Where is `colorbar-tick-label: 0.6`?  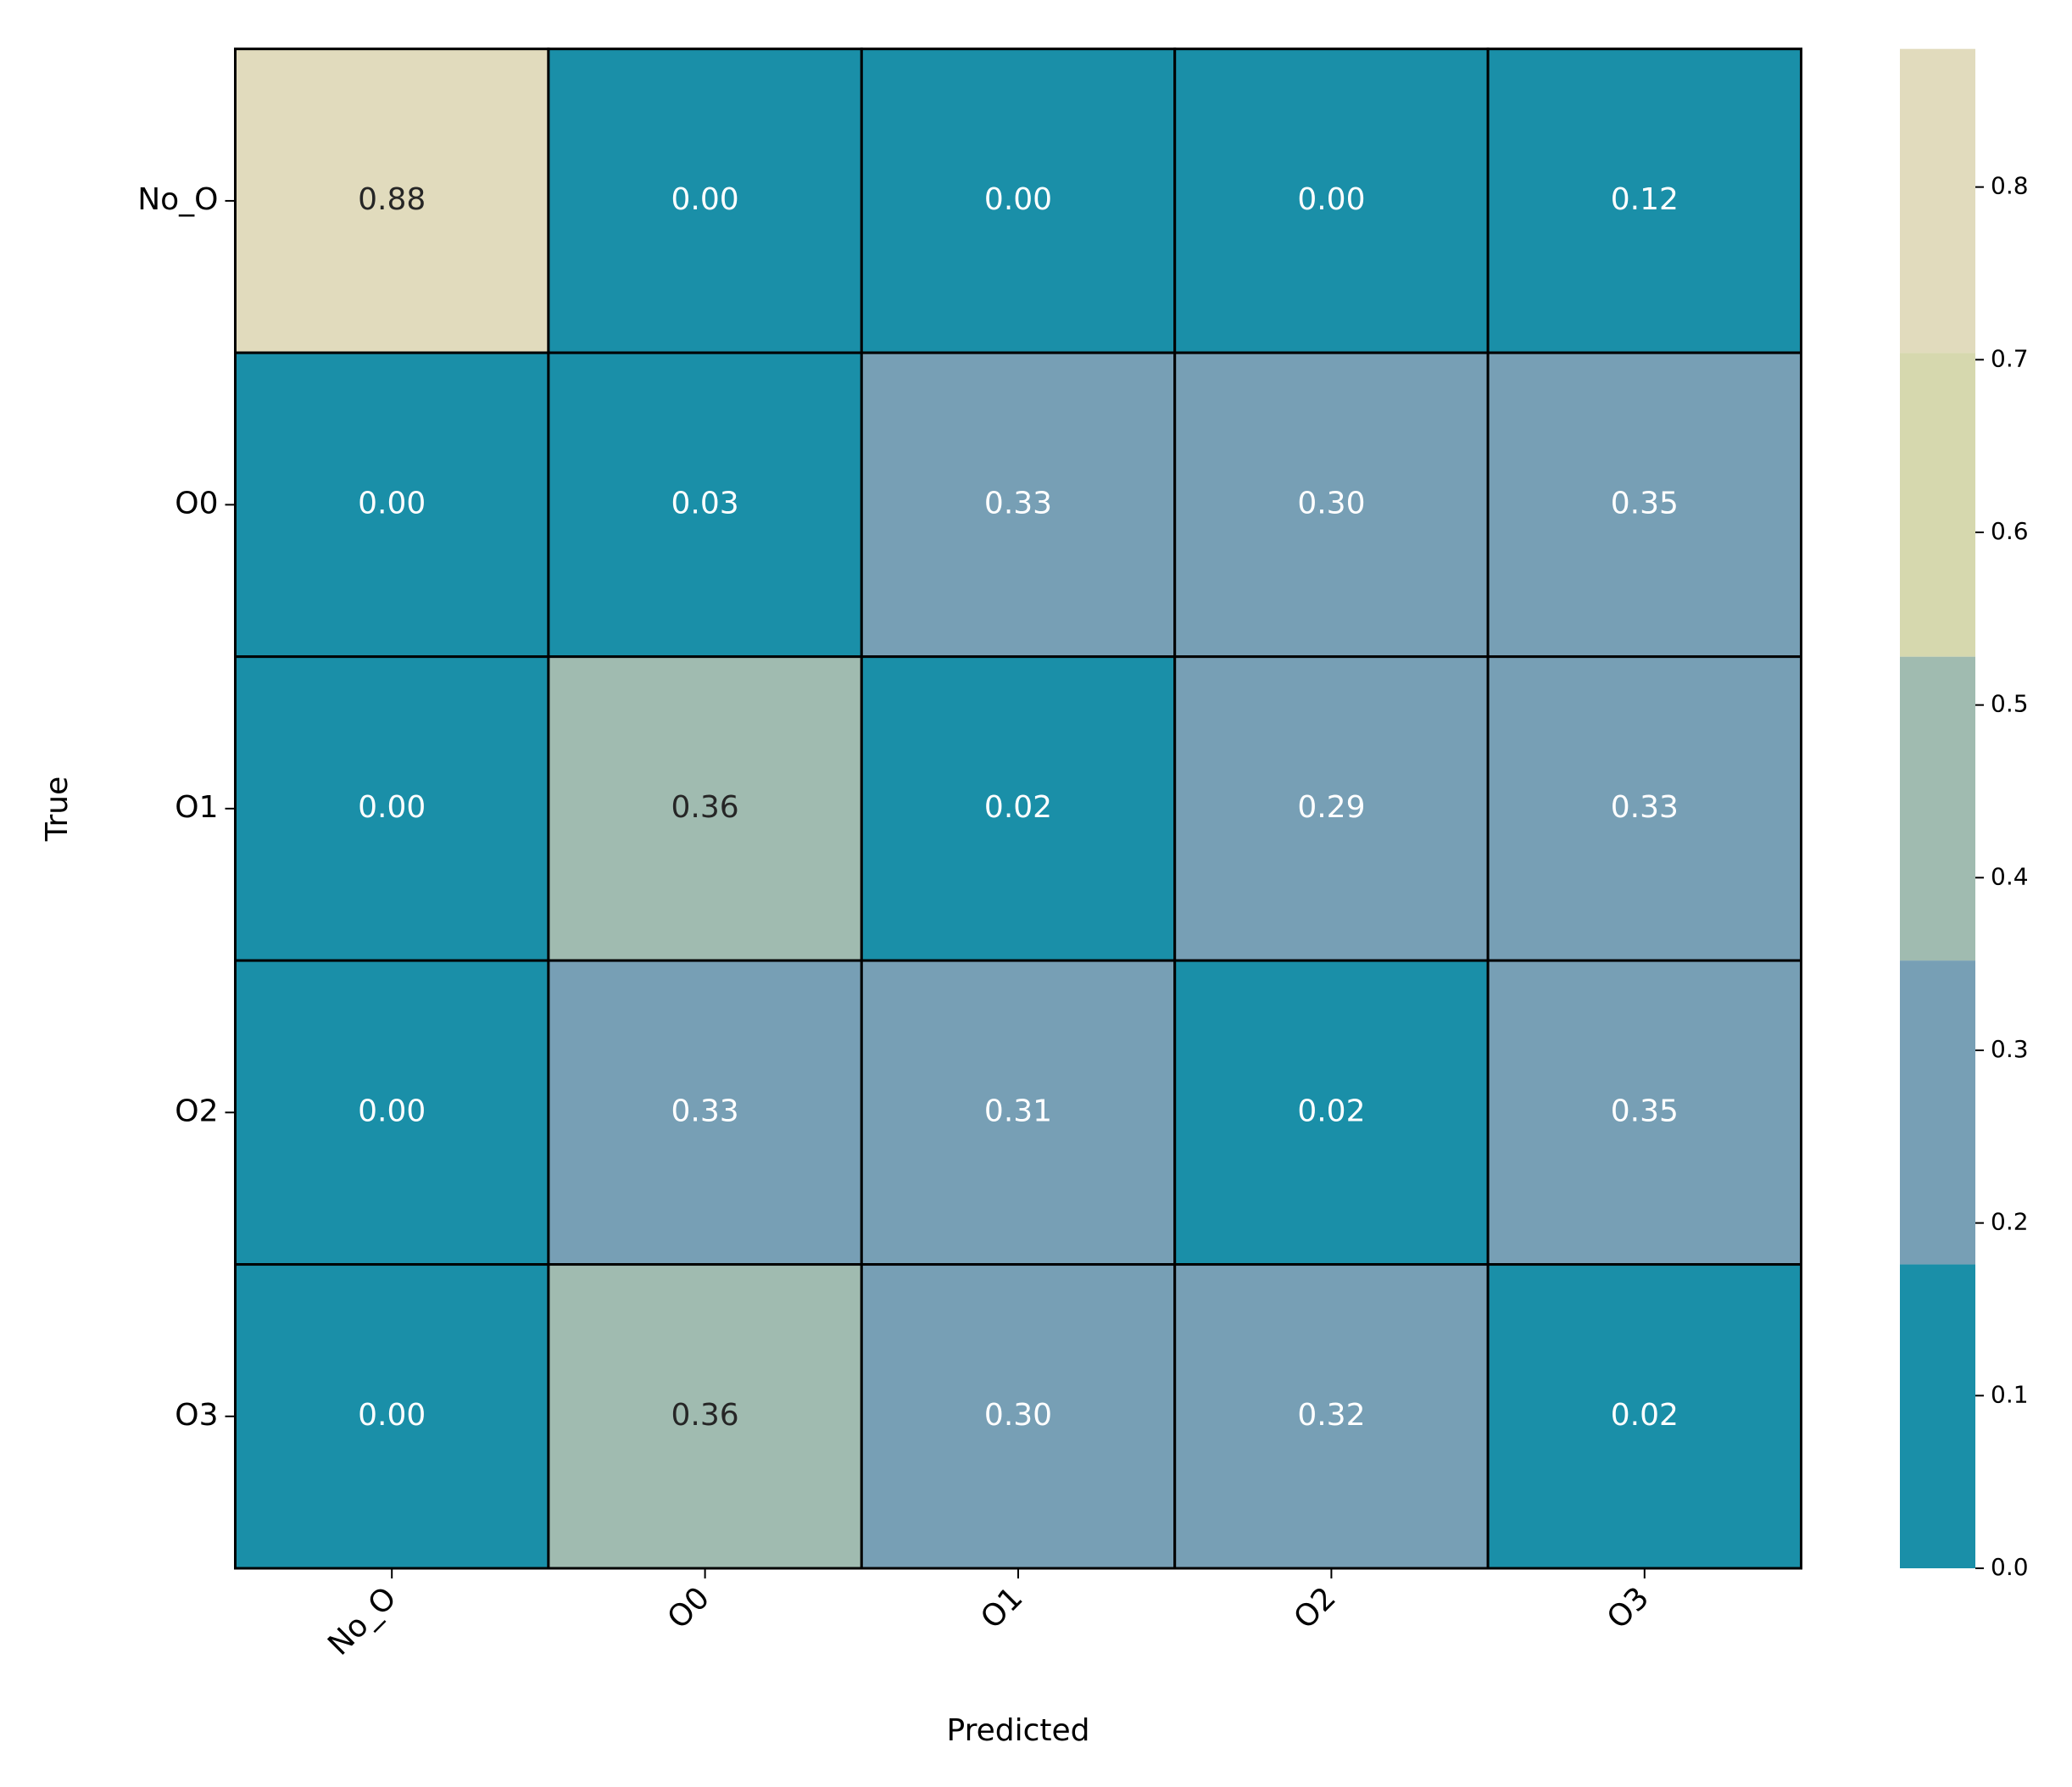 colorbar-tick-label: 0.6 is located at coordinates (2010, 531).